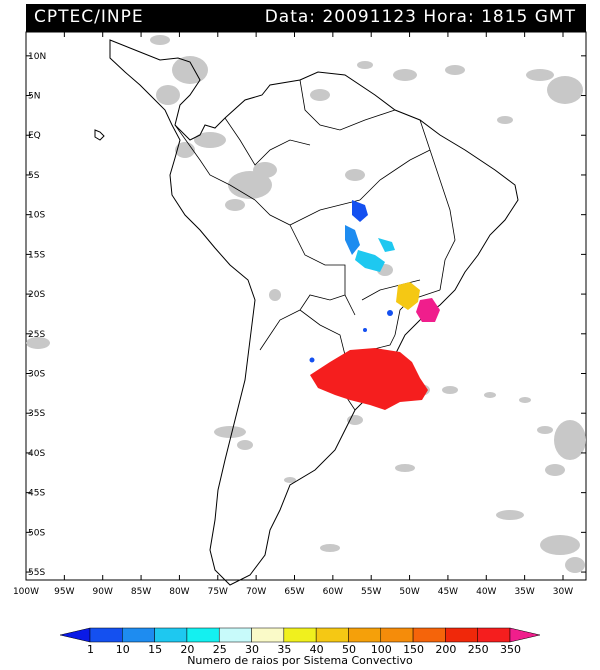 The width and height of the screenshot is (600, 670). I want to click on lon-label: 65W, so click(294, 592).